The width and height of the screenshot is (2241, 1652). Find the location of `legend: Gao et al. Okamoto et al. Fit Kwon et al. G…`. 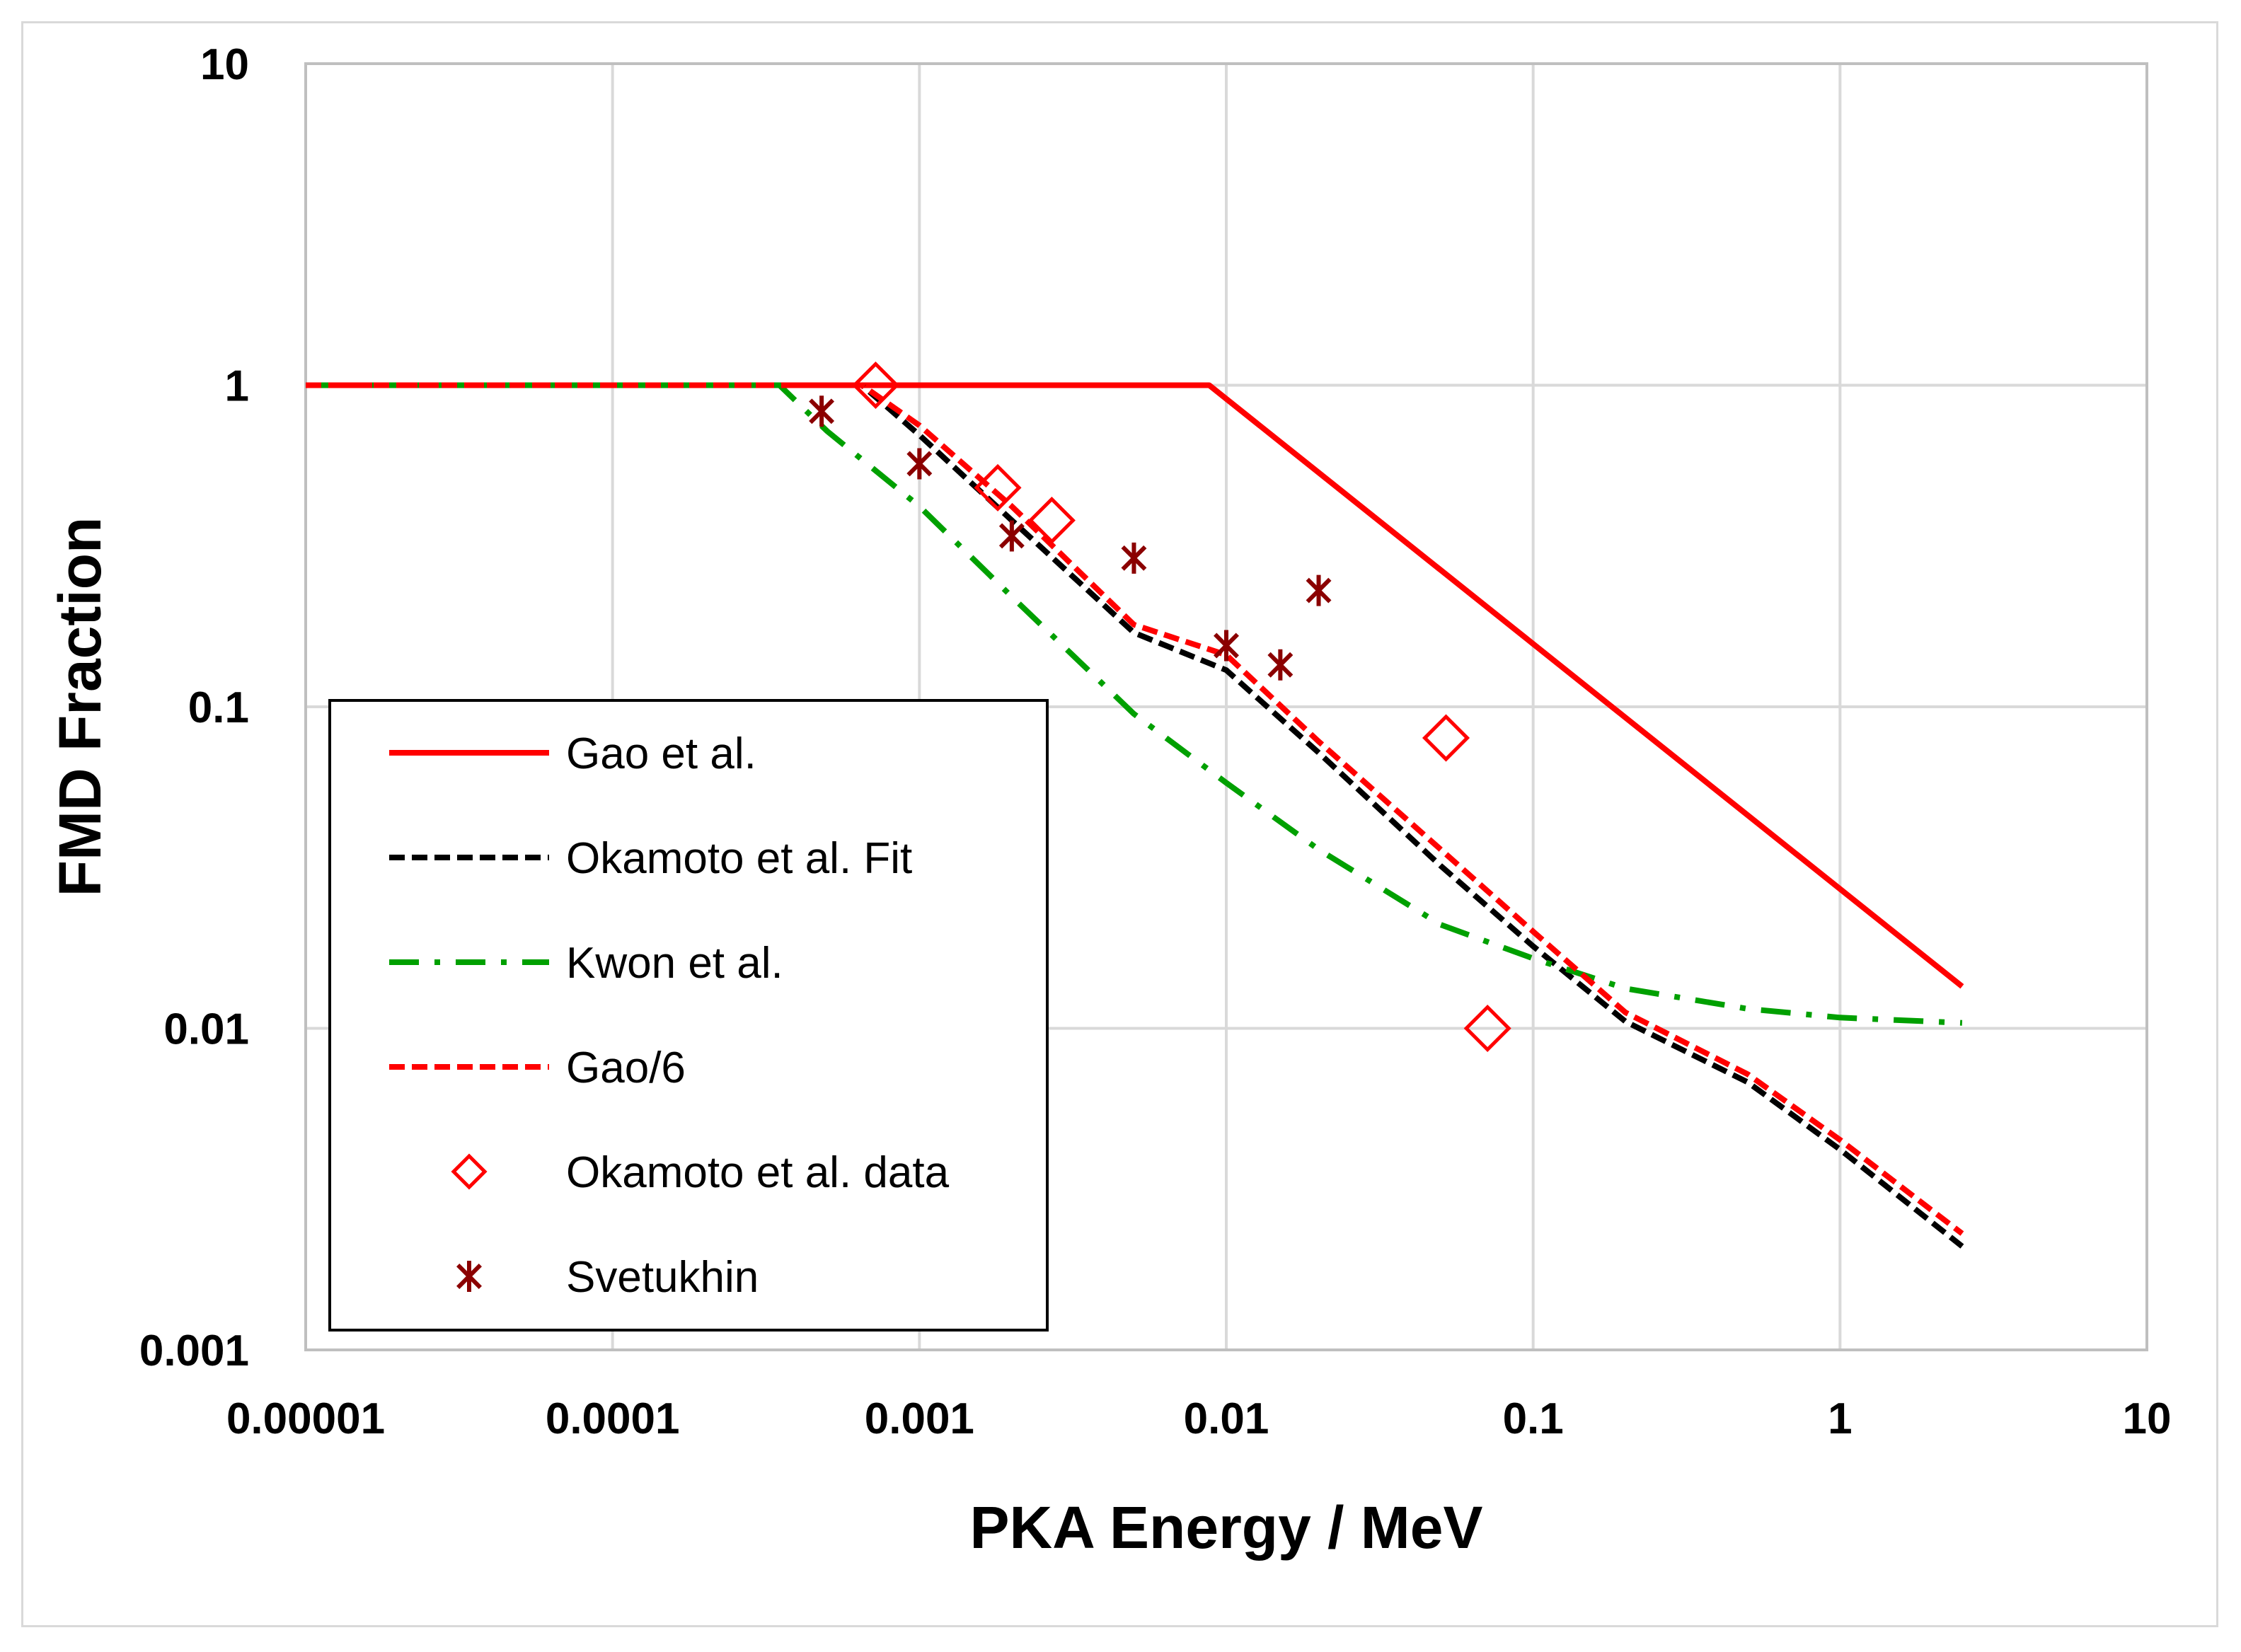

legend: Gao et al. Okamoto et al. Fit Kwon et al. G… is located at coordinates (688, 1016).